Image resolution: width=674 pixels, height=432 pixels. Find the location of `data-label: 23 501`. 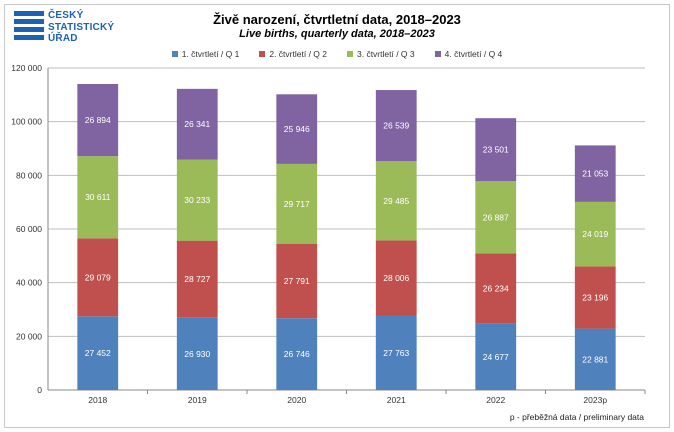

data-label: 23 501 is located at coordinates (496, 150).